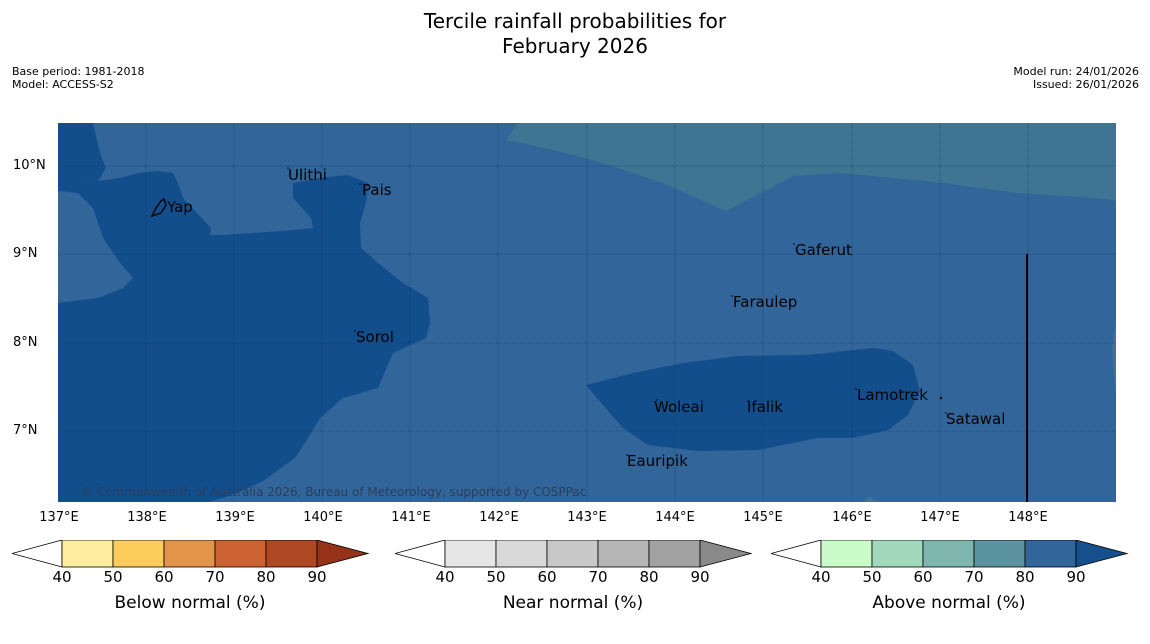 This screenshot has width=1150, height=644. Describe the element at coordinates (59, 517) in the screenshot. I see `lon-label-137: 137°E` at that location.